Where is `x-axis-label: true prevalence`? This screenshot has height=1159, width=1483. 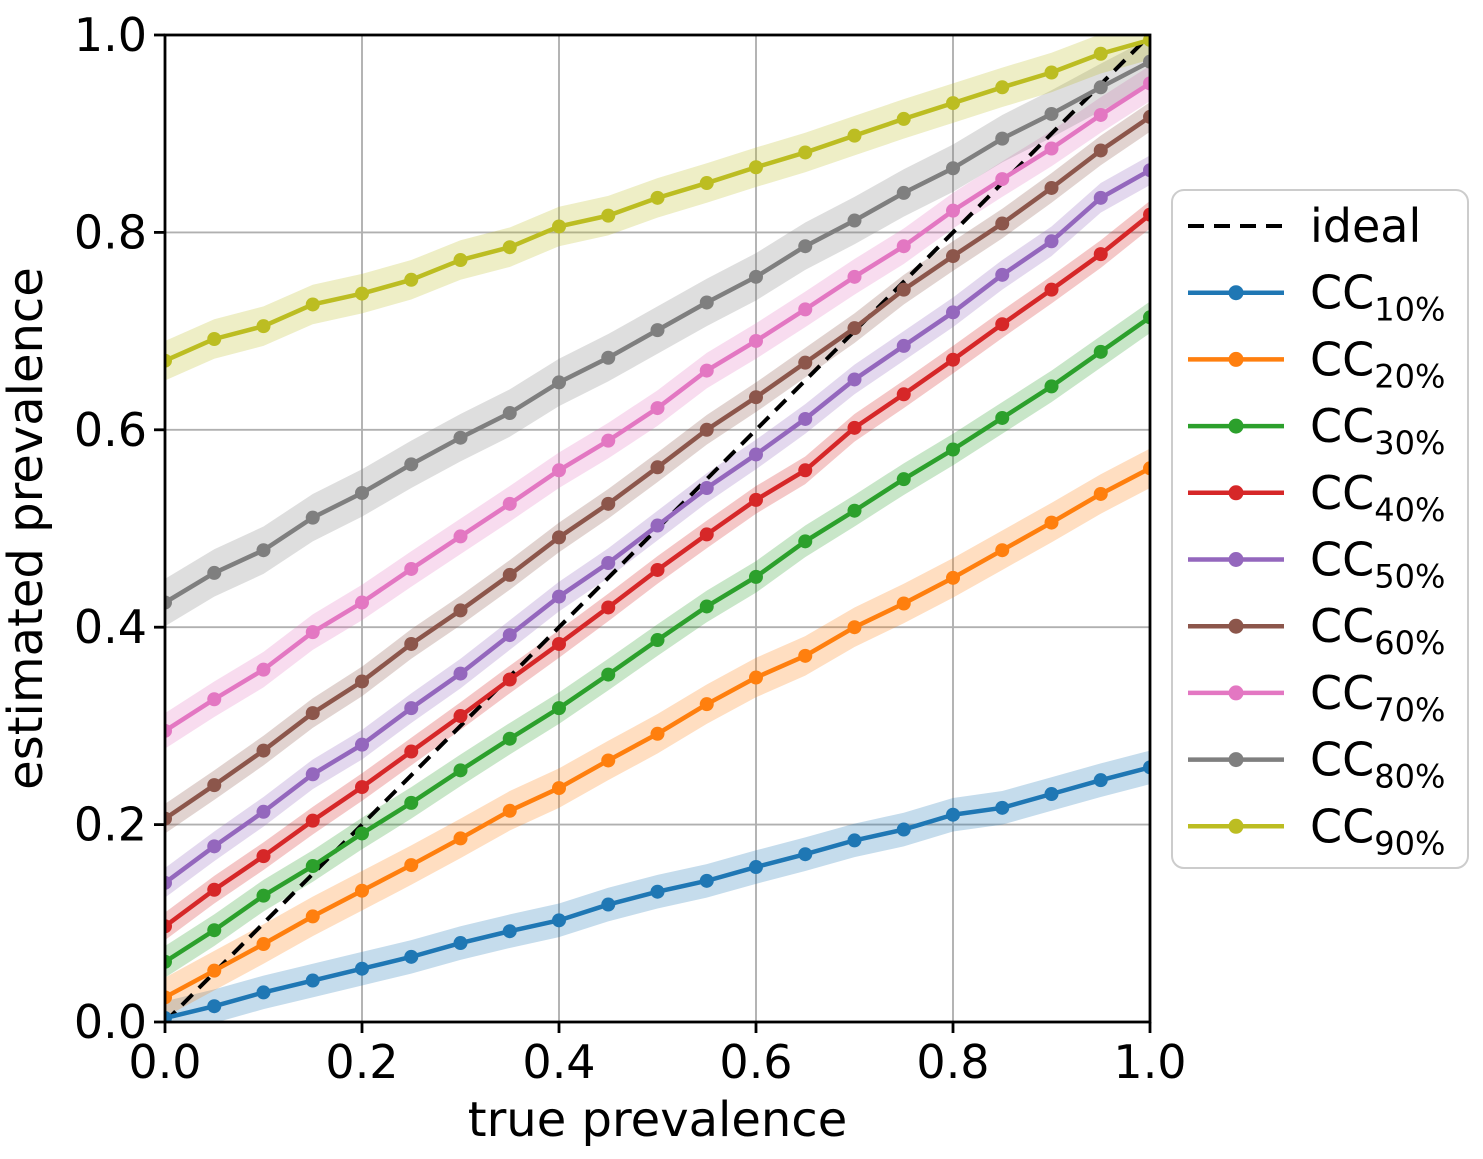 x-axis-label: true prevalence is located at coordinates (657, 1120).